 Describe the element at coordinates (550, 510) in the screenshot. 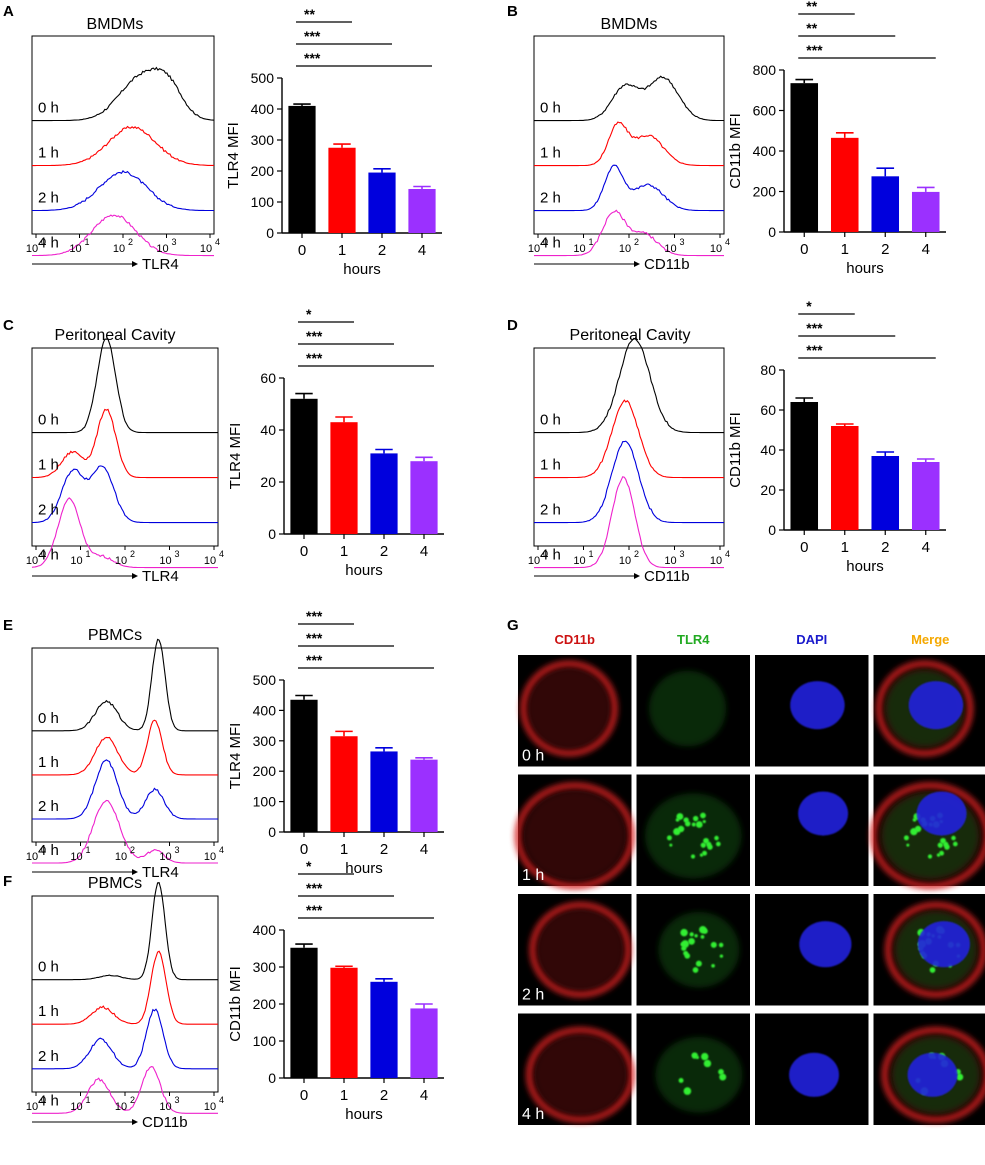

I see `time-label: 2 h` at that location.